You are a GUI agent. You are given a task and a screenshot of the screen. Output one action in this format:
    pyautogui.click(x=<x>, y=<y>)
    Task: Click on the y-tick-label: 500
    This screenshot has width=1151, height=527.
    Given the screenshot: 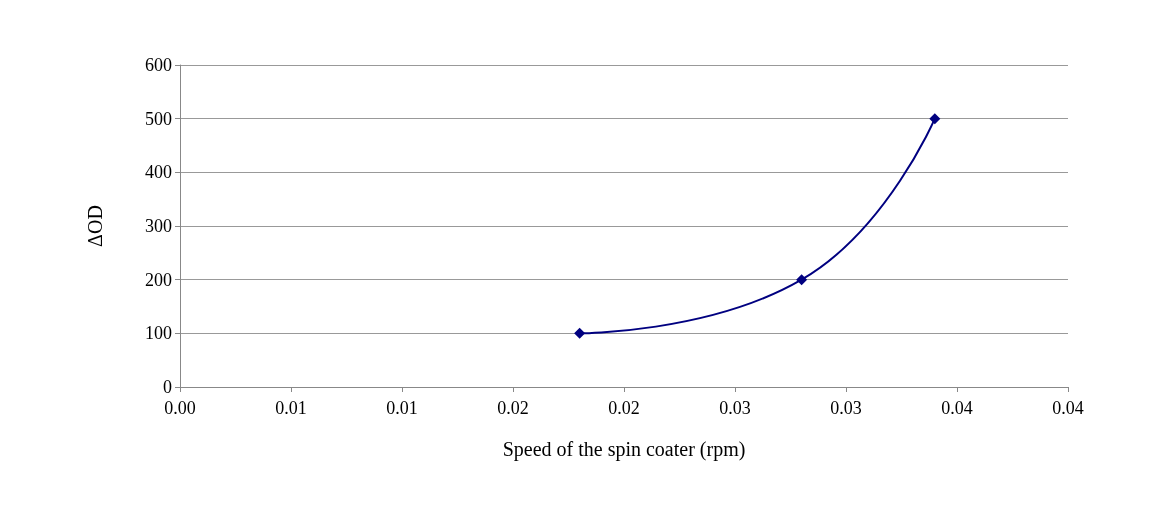 What is the action you would take?
    pyautogui.click(x=158, y=118)
    